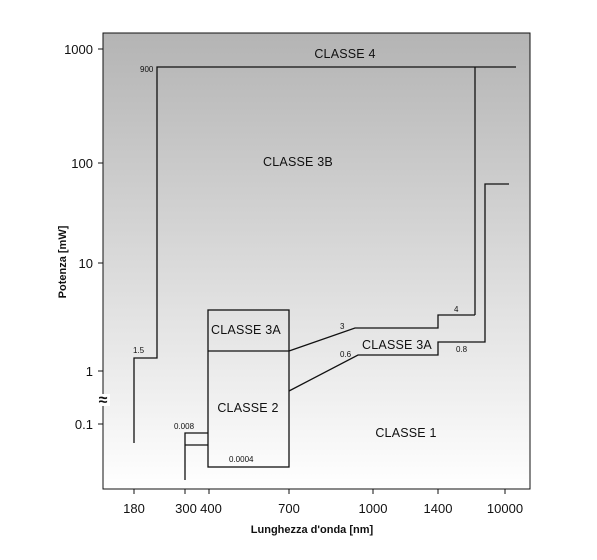 This screenshot has width=597, height=560. I want to click on annotation-label: 0.8, so click(462, 349).